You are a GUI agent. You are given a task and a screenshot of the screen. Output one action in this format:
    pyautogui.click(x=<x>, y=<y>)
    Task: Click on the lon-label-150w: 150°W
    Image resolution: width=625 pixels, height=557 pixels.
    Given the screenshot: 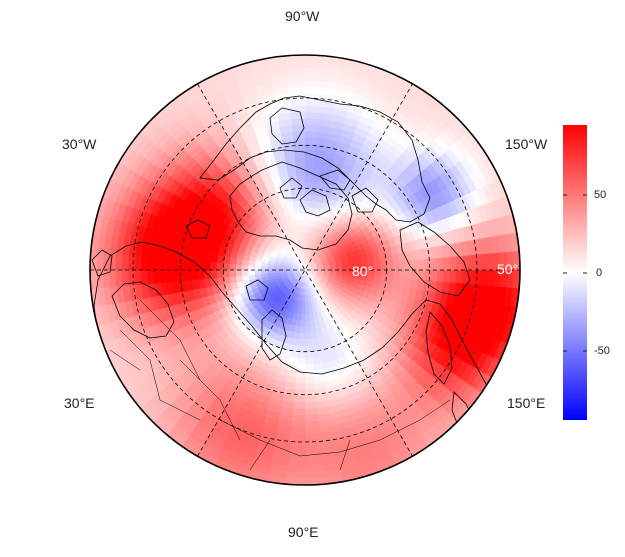 What is the action you would take?
    pyautogui.click(x=526, y=144)
    